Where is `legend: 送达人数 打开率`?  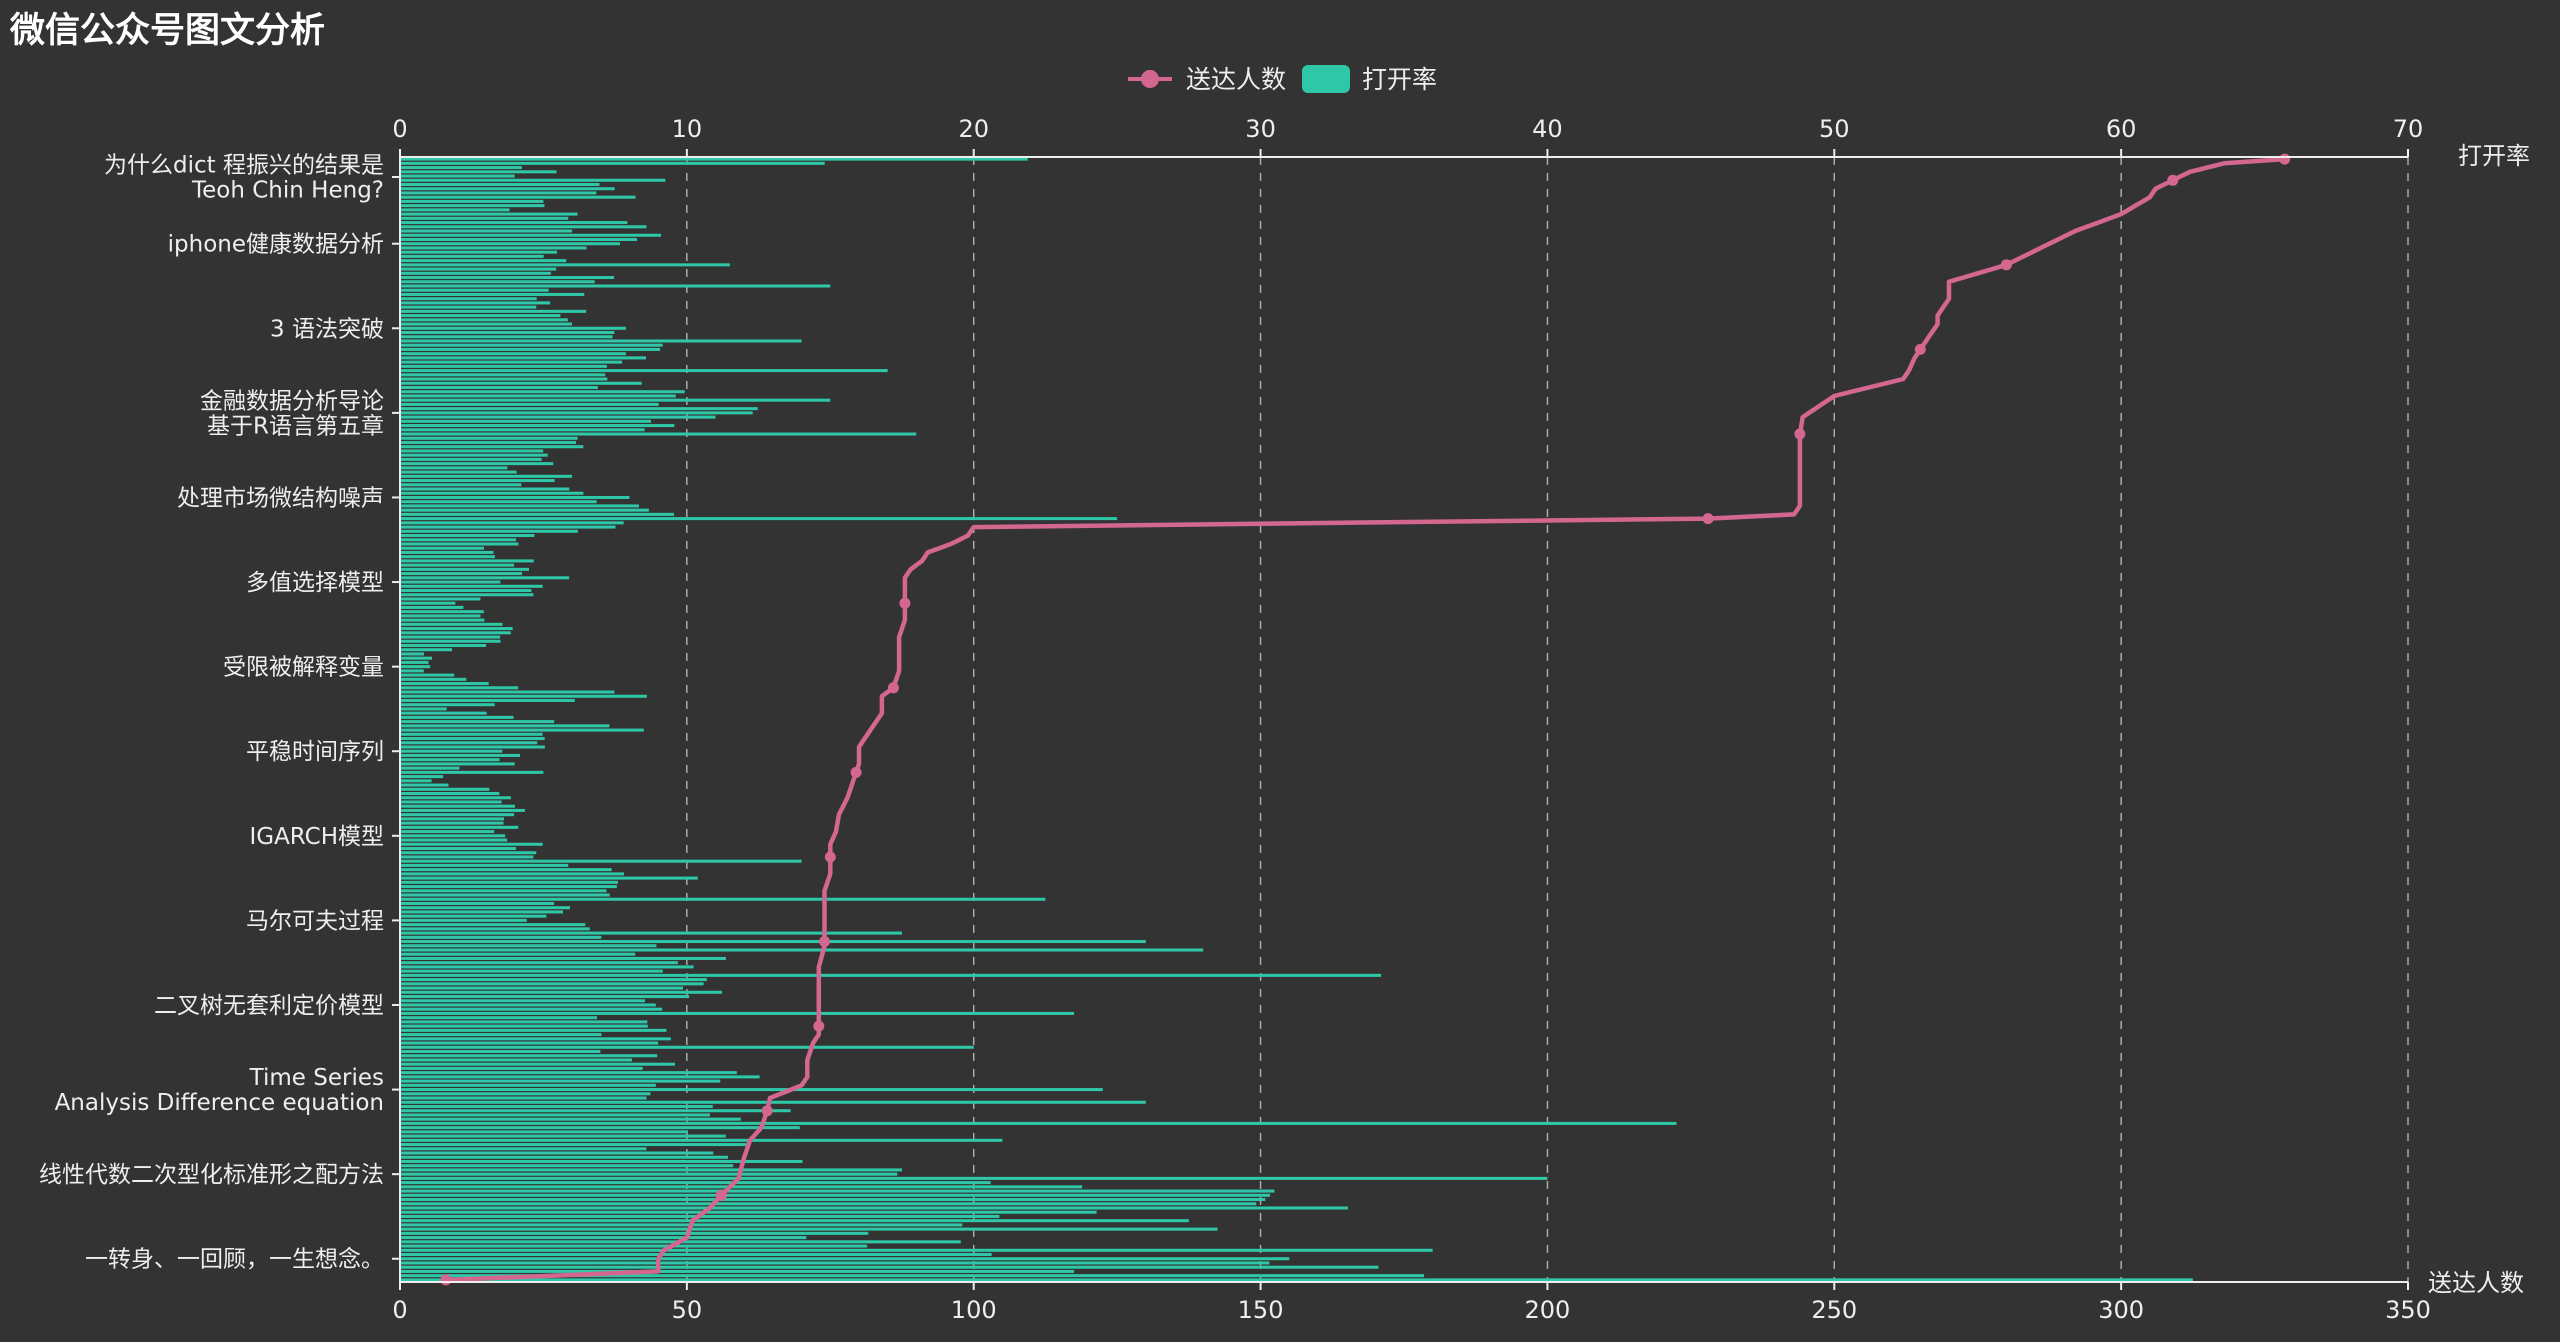 legend: 送达人数 打开率 is located at coordinates (1282, 79).